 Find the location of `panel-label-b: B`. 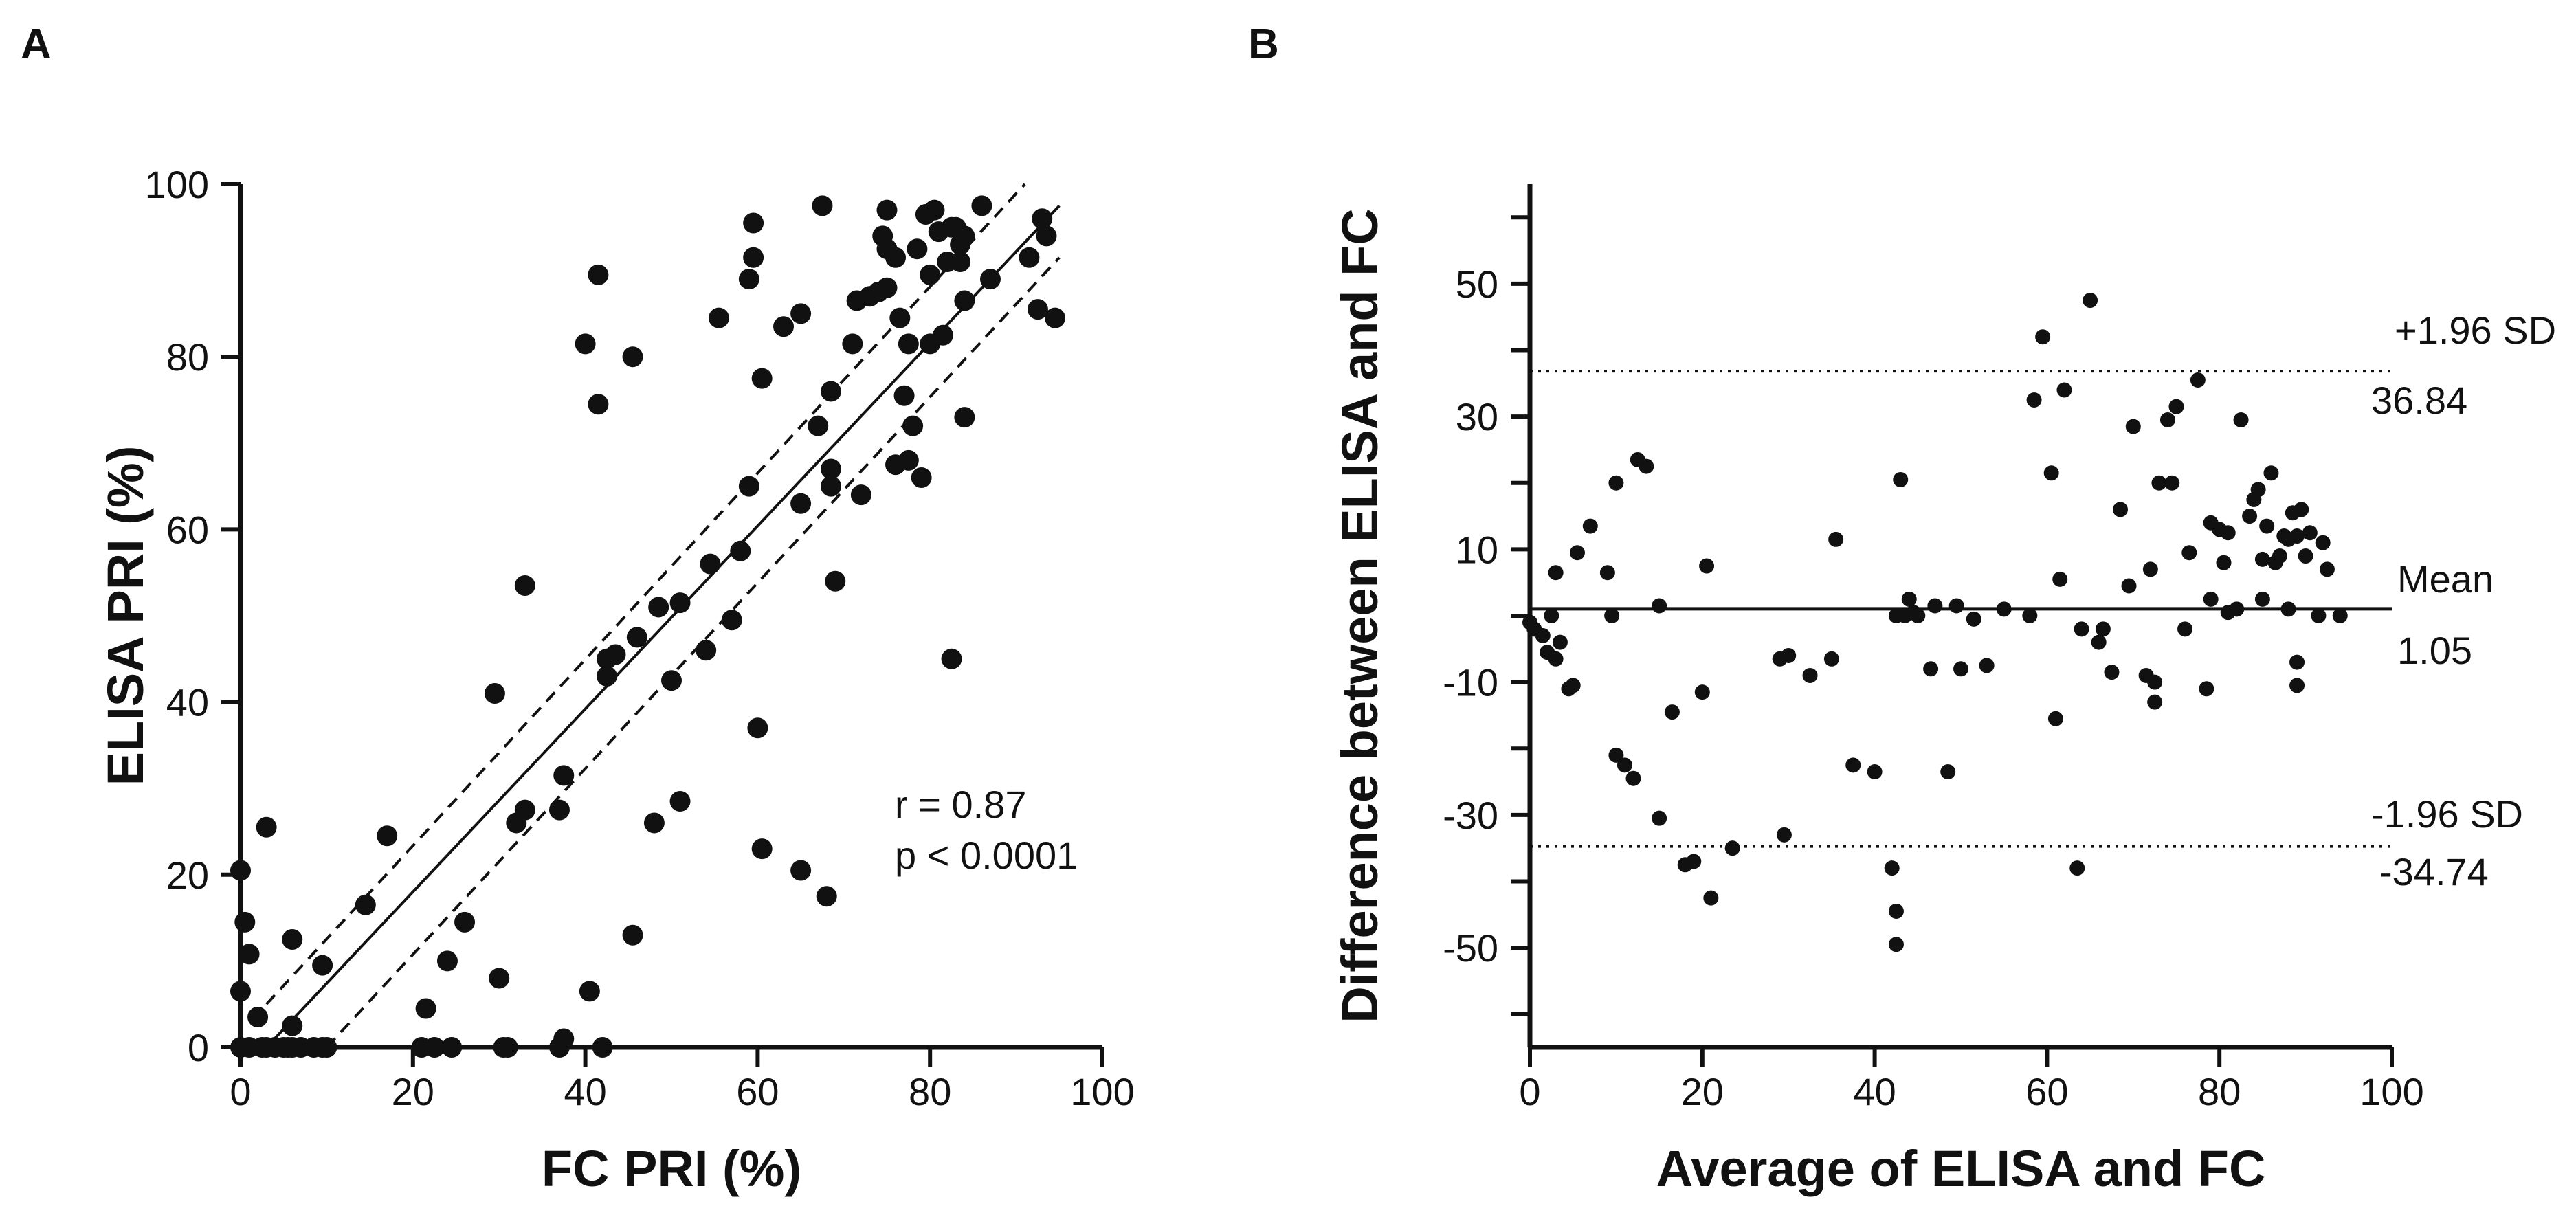

panel-label-b: B is located at coordinates (1263, 44).